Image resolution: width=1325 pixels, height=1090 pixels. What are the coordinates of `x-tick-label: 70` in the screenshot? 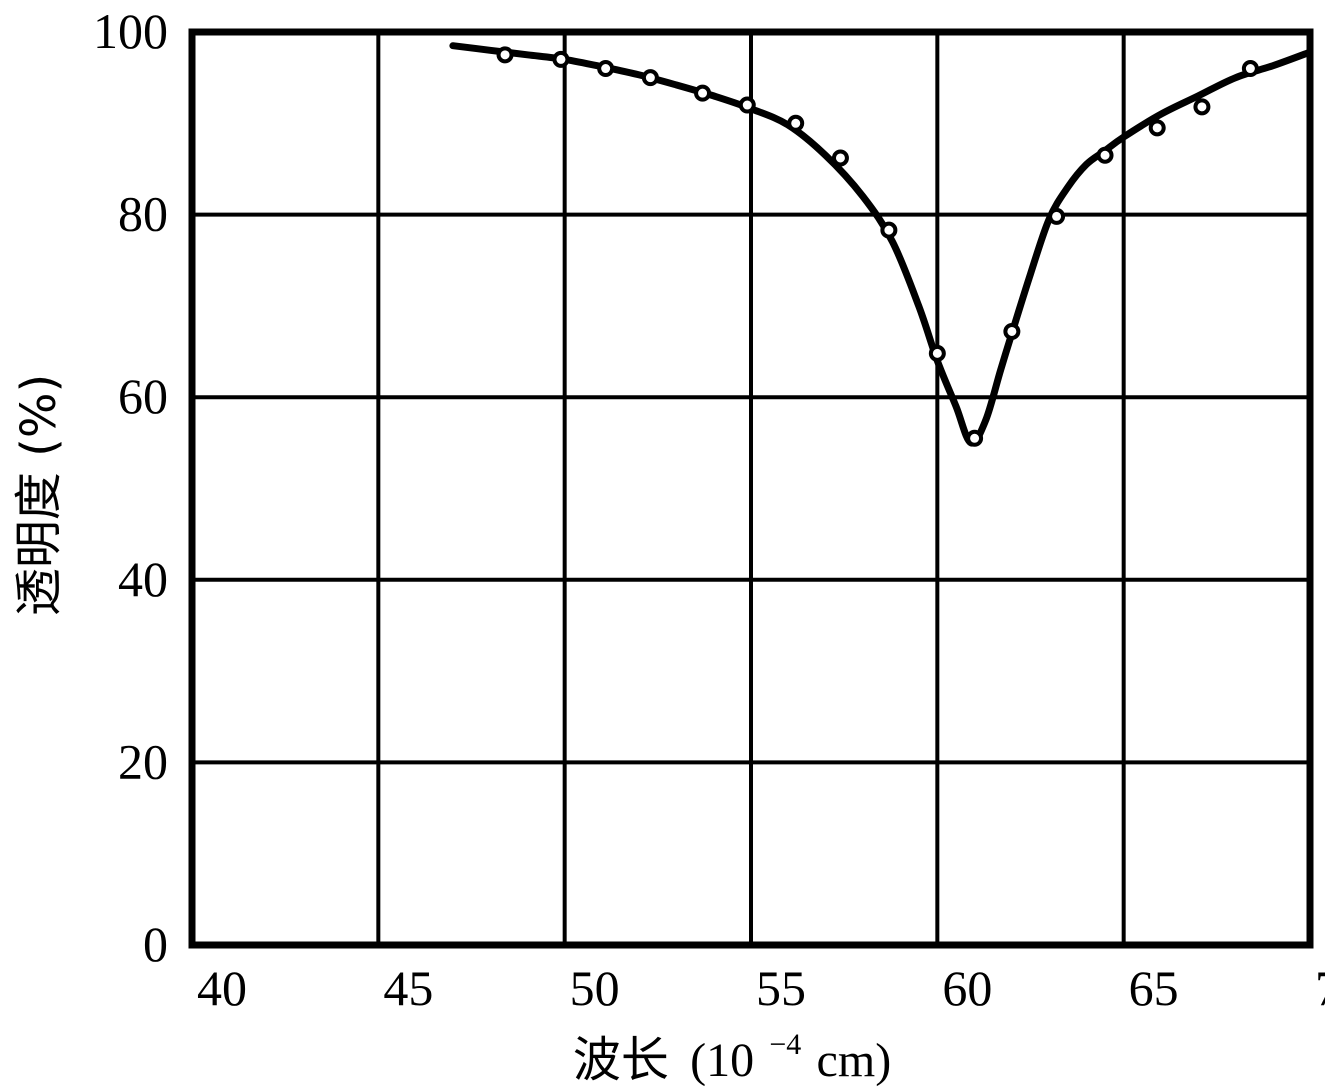 It's located at (1320, 988).